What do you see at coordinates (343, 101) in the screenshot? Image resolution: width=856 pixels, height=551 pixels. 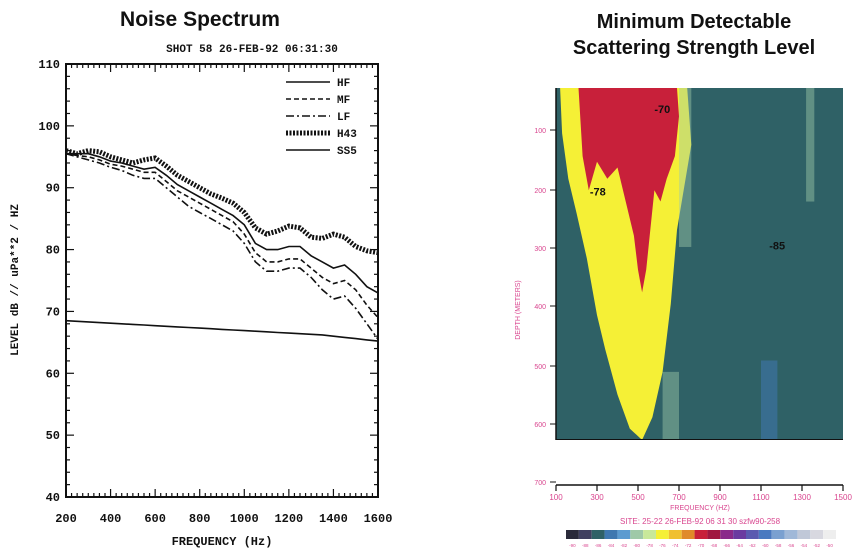 I see `legend-label-mf: MF` at bounding box center [343, 101].